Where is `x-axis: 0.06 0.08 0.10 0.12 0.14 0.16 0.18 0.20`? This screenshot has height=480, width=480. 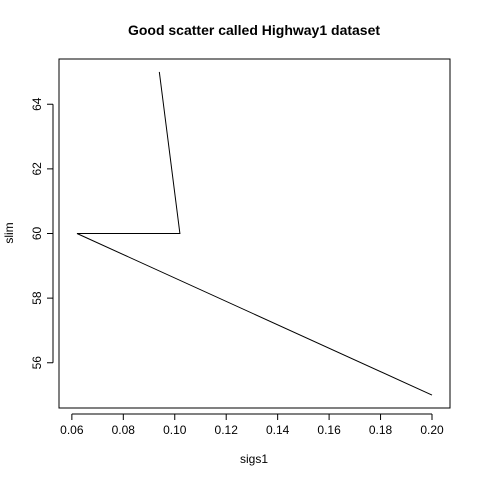
x-axis: 0.06 0.08 0.10 0.12 0.14 0.16 0.18 0.20 is located at coordinates (252, 425).